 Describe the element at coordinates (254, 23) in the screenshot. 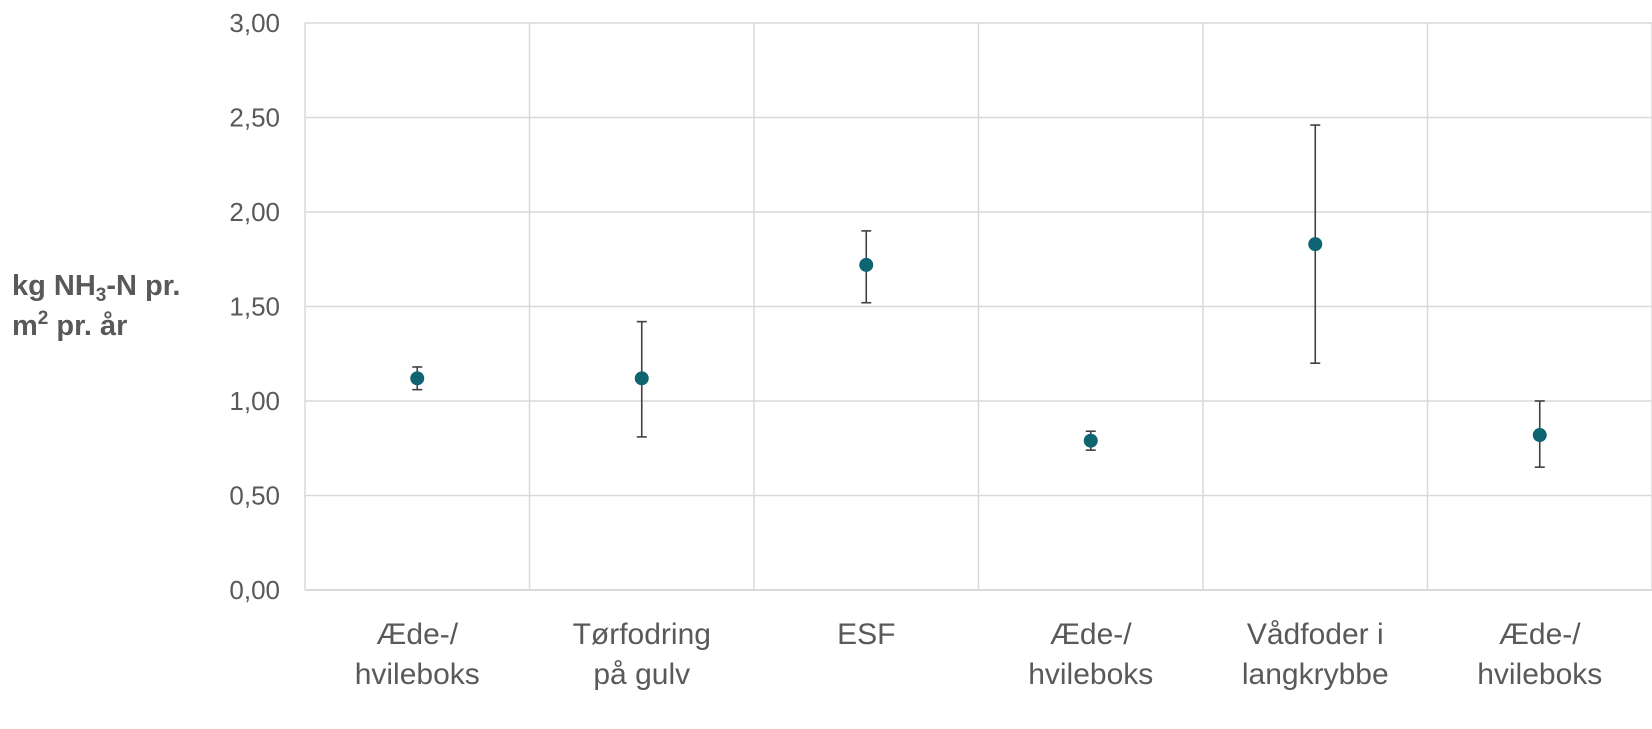

I see `y-tick-label: 3,00` at that location.